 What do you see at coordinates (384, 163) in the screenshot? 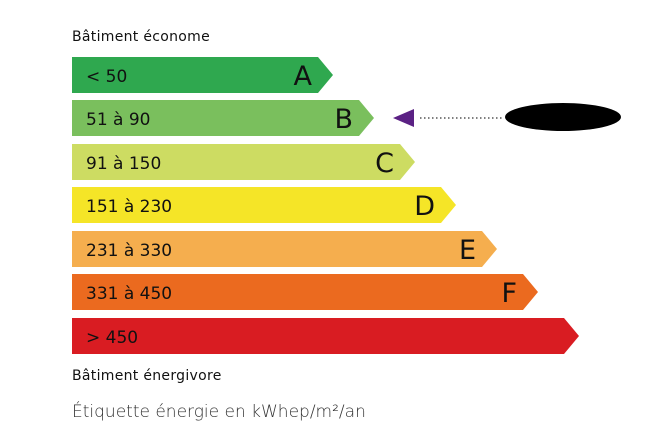
I see `class-letter: C` at bounding box center [384, 163].